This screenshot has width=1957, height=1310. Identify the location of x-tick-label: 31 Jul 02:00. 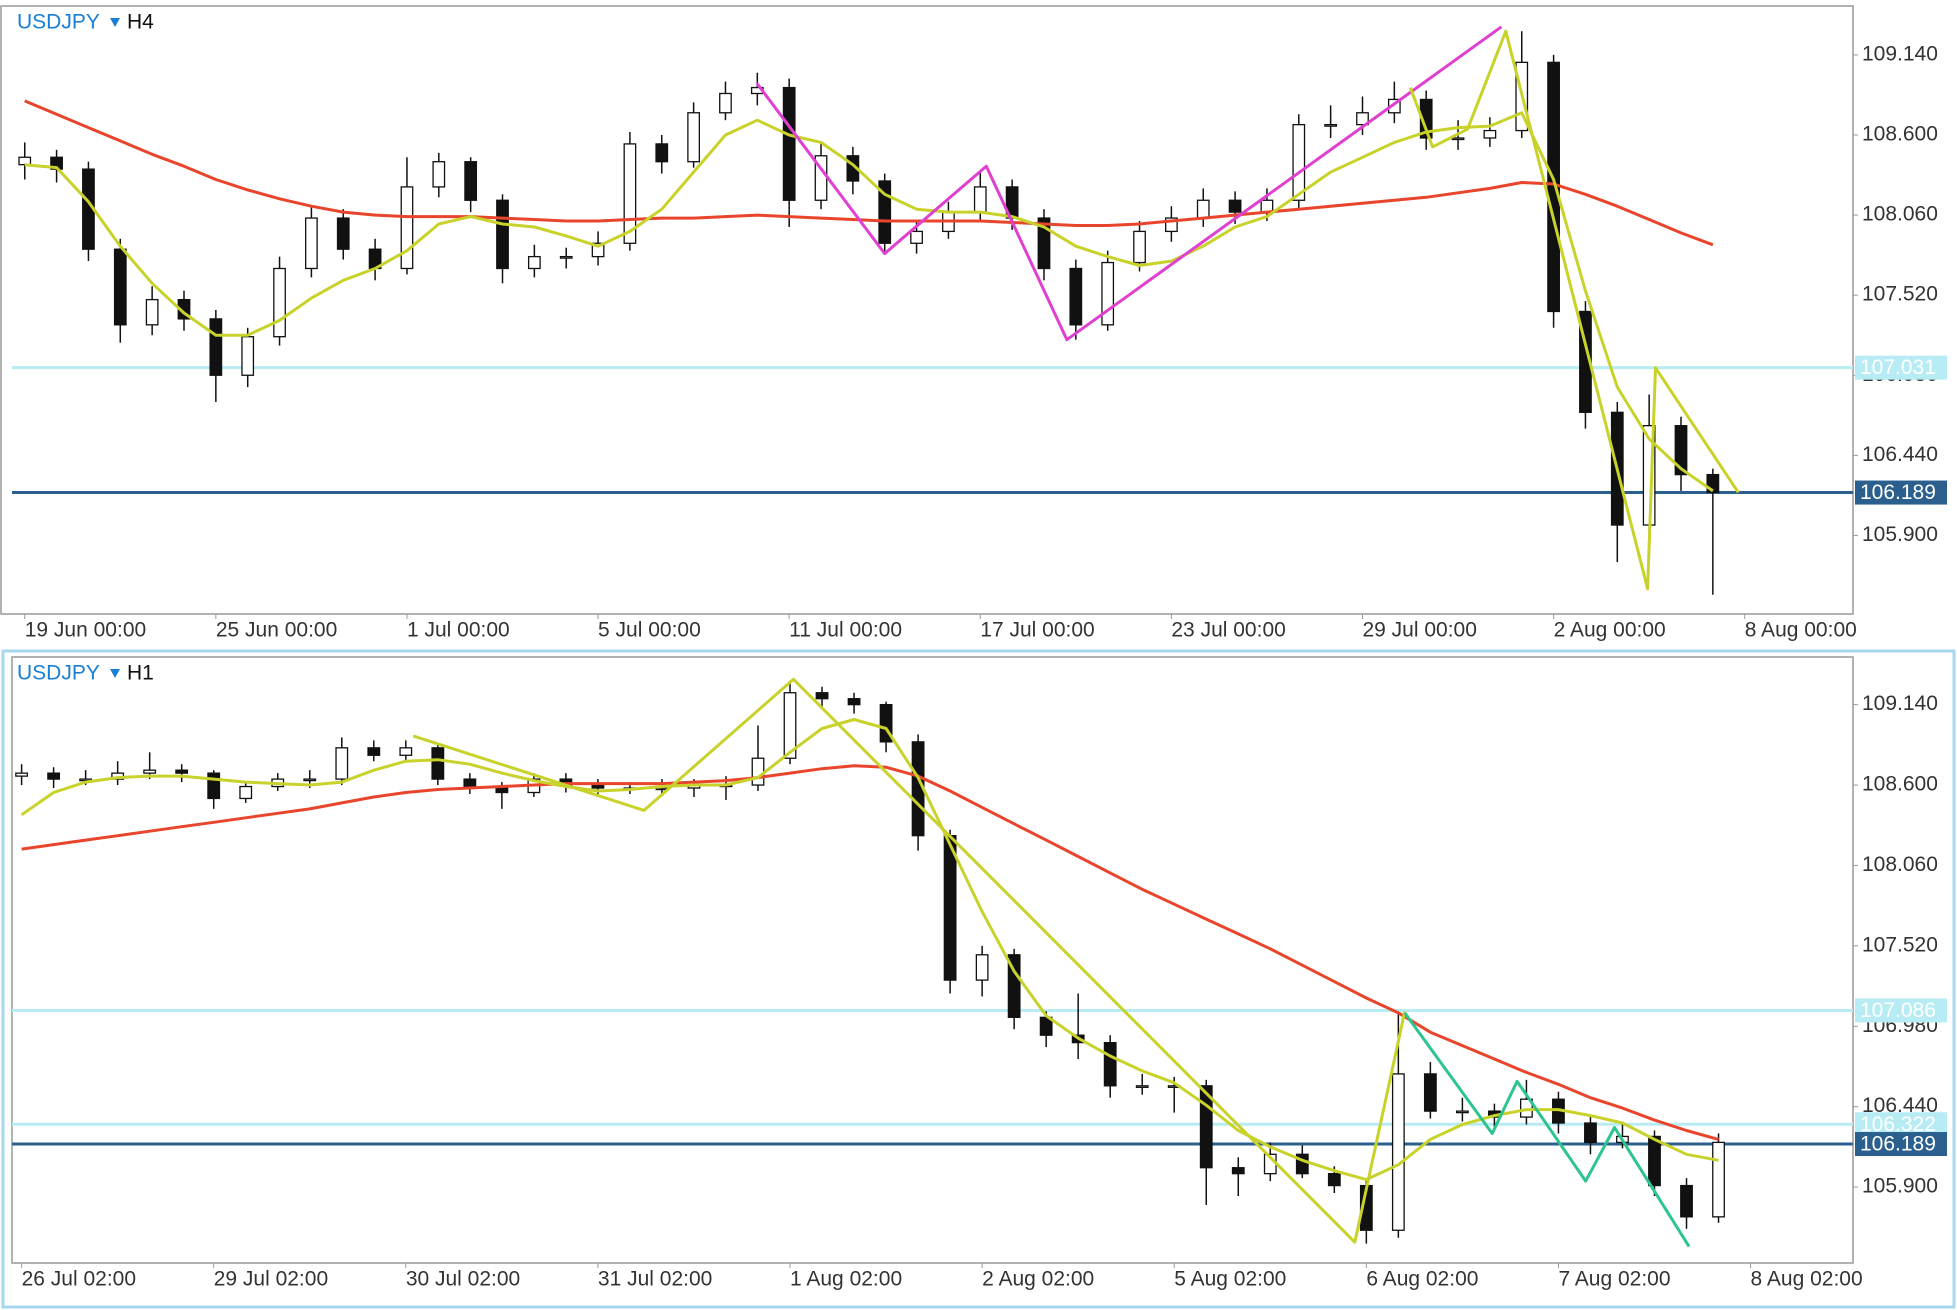
(655, 1279).